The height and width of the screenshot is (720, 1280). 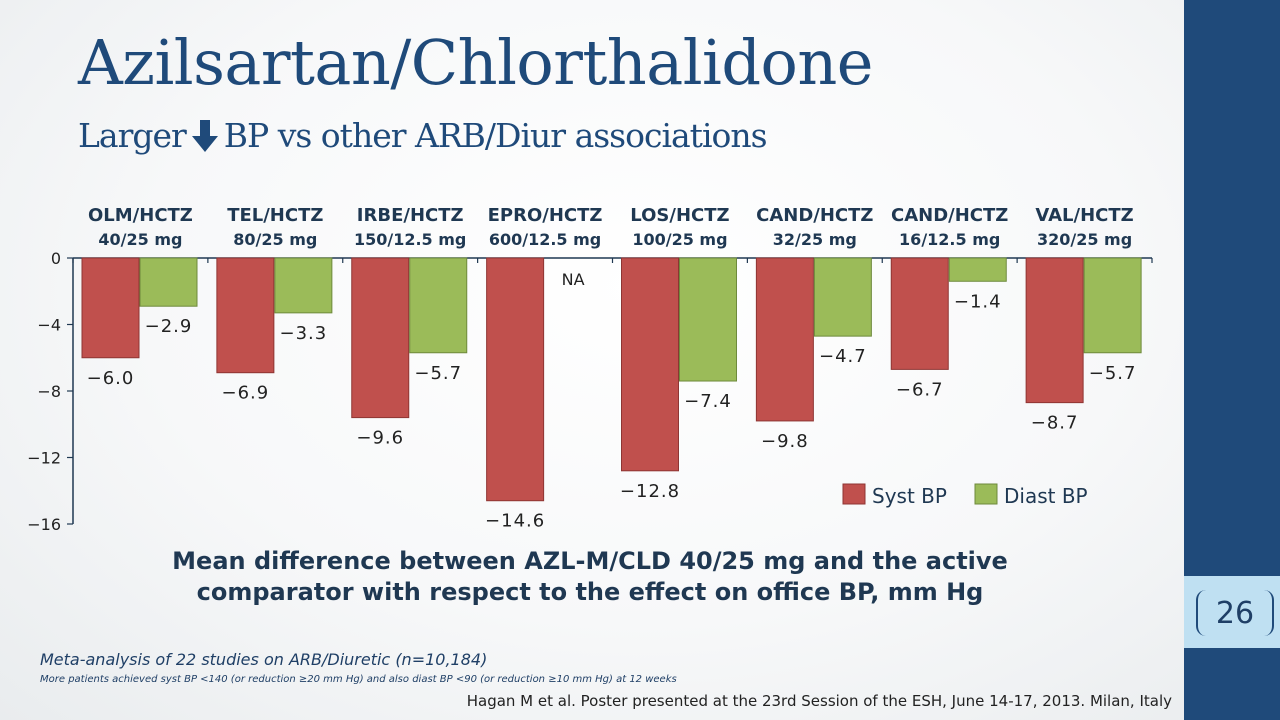 I want to click on y-tick-label: −4, so click(x=49, y=325).